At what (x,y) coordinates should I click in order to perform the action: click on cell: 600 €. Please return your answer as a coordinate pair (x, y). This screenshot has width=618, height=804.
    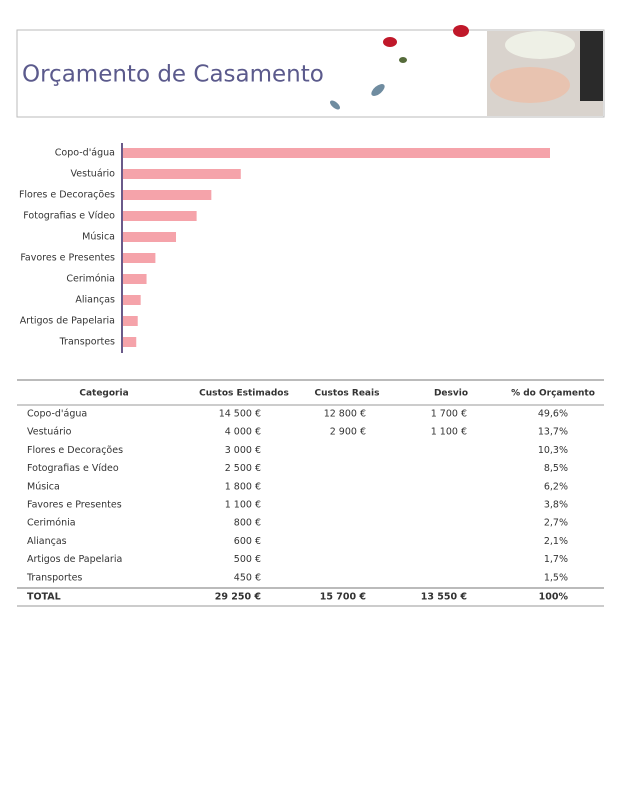
    Looking at the image, I should click on (247, 541).